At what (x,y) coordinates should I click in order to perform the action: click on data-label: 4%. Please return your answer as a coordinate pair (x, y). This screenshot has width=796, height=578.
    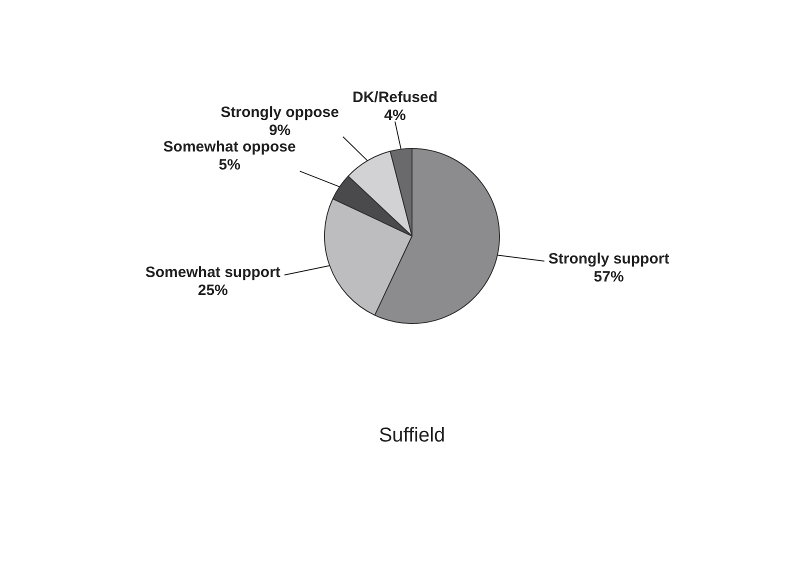
    Looking at the image, I should click on (395, 115).